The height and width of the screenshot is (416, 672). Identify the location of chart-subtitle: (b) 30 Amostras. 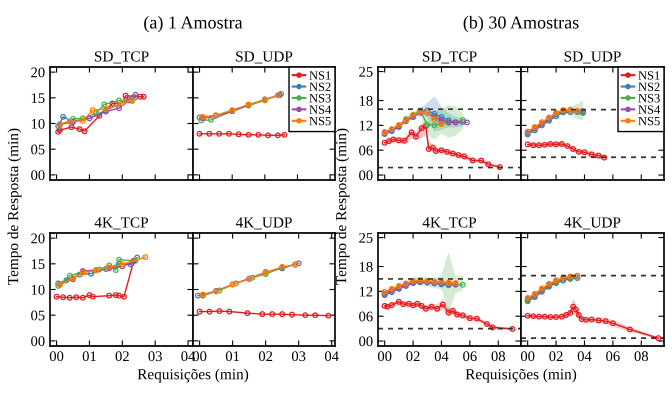
(521, 24).